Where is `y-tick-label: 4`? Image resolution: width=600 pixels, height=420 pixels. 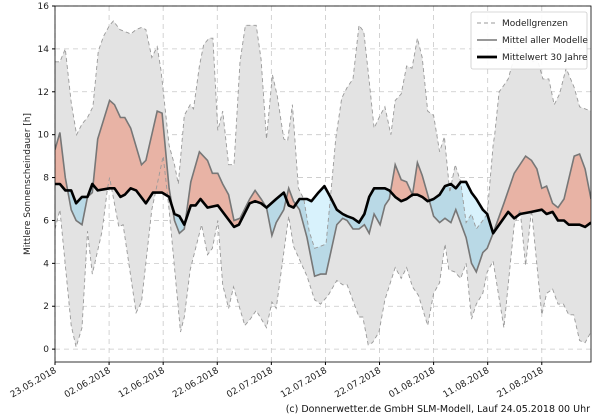
y-tick-label: 4 is located at coordinates (46, 264).